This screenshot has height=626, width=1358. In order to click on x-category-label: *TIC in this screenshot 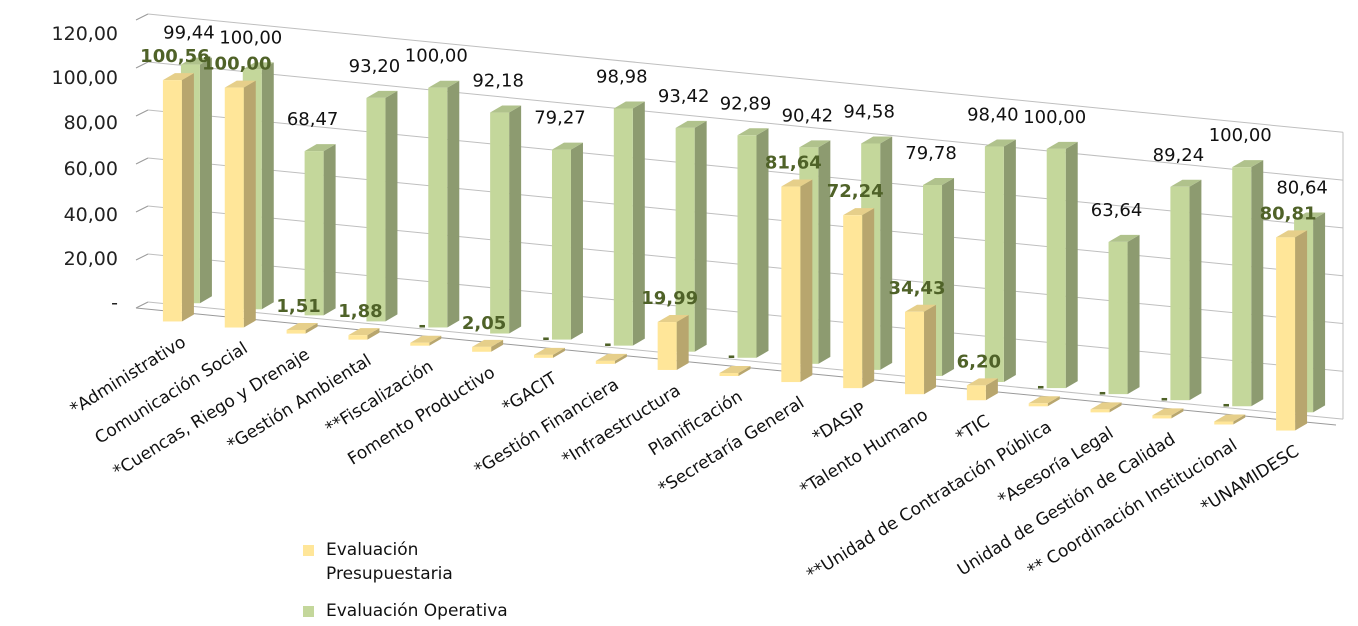, I will do `click(973, 429)`.